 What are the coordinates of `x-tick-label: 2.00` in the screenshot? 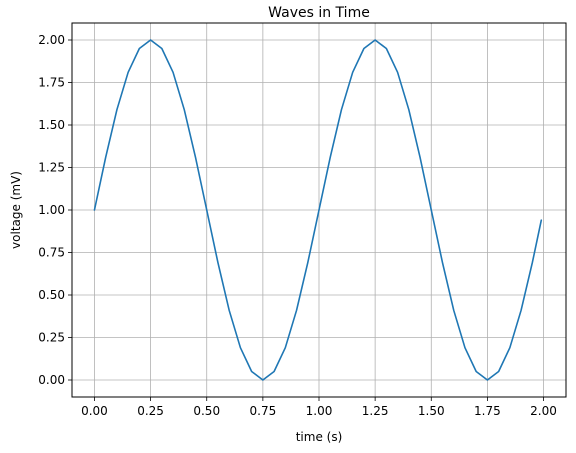 It's located at (543, 411).